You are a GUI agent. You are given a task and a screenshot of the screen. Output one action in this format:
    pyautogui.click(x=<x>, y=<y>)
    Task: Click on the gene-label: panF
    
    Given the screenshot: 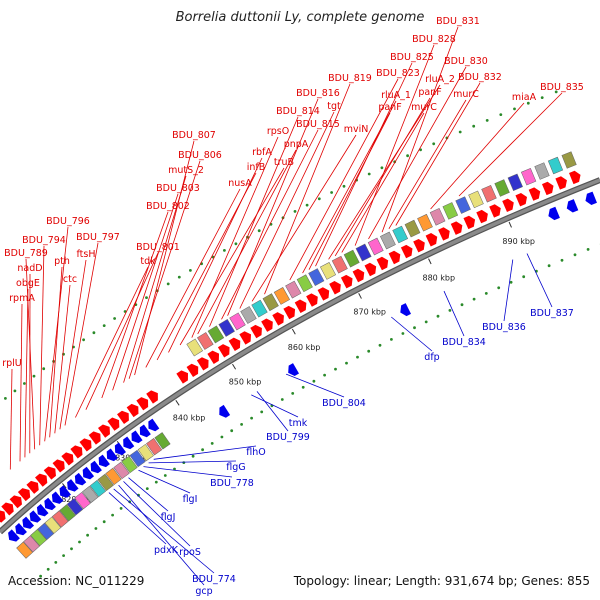 What is the action you would take?
    pyautogui.click(x=389, y=107)
    